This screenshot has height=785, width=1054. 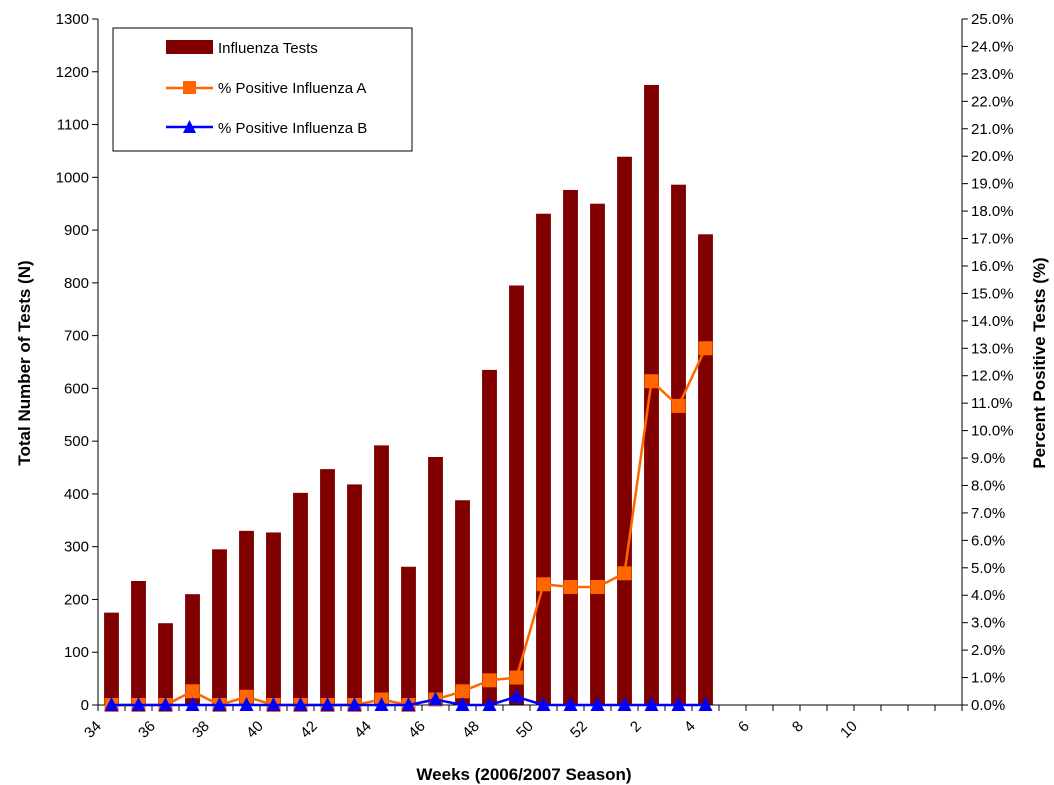 I want to click on y-right-tick-label: 9.0%, so click(x=988, y=458).